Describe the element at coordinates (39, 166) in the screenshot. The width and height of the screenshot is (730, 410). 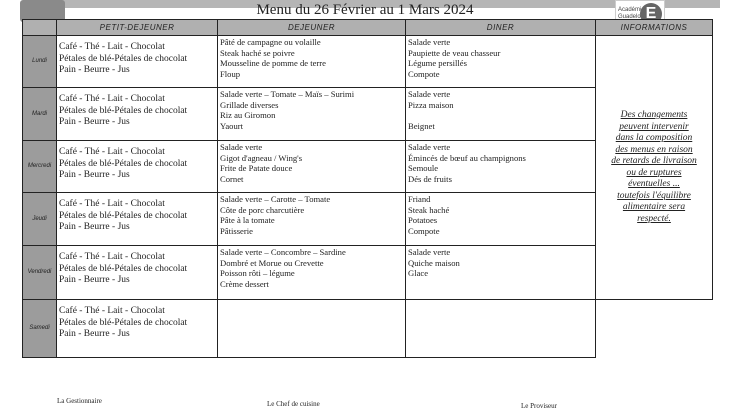
I see `day-label: Mercredi` at that location.